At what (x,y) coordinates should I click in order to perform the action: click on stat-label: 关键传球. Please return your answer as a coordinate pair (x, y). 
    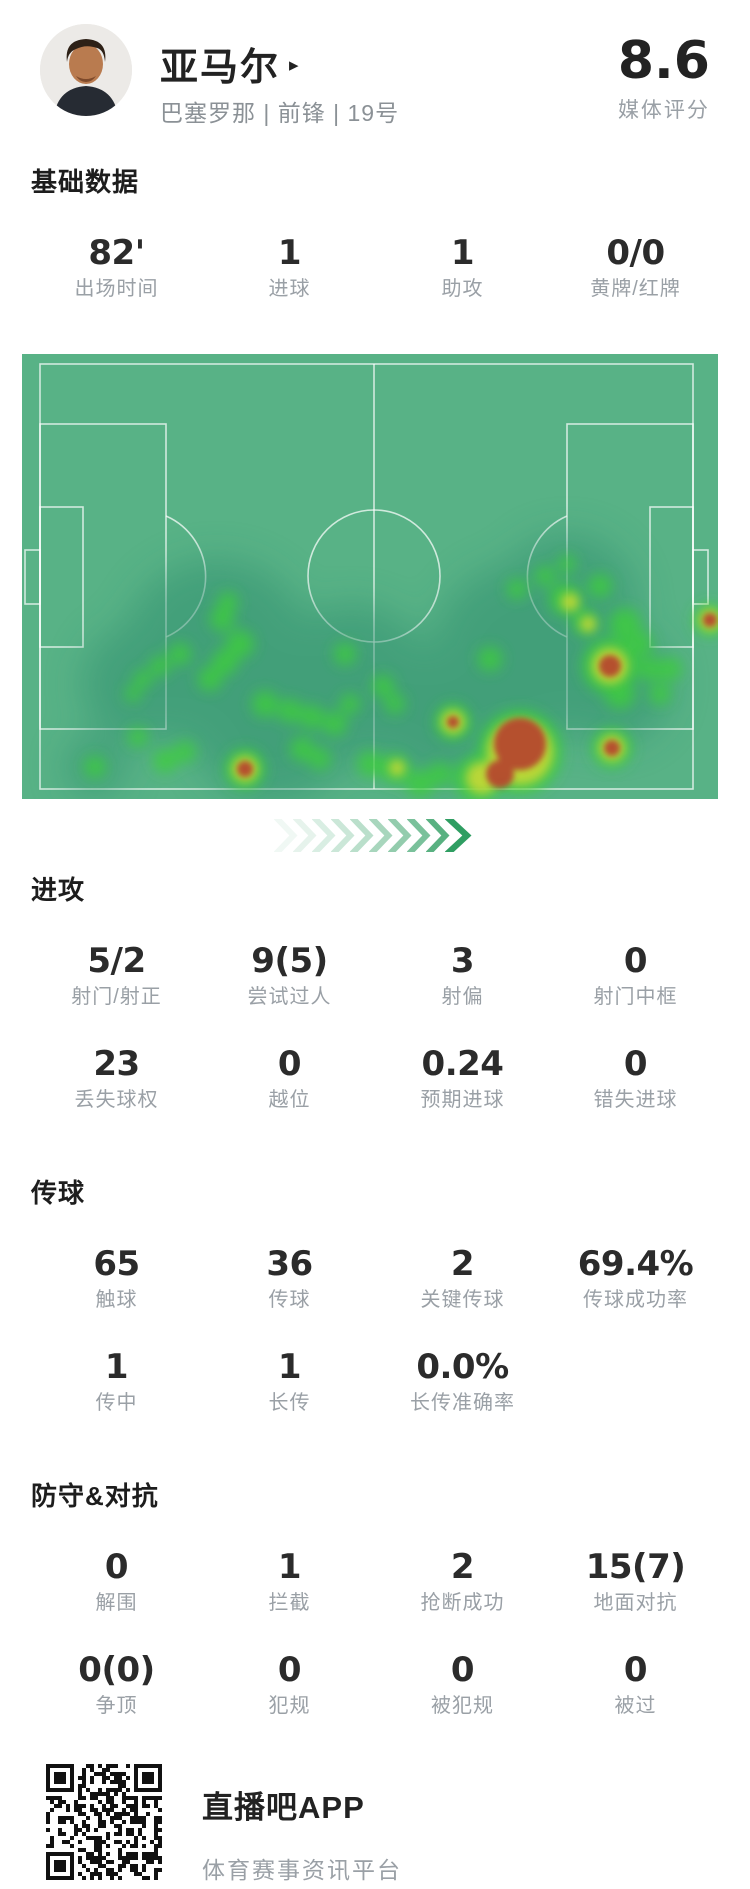
    Looking at the image, I should click on (462, 1300).